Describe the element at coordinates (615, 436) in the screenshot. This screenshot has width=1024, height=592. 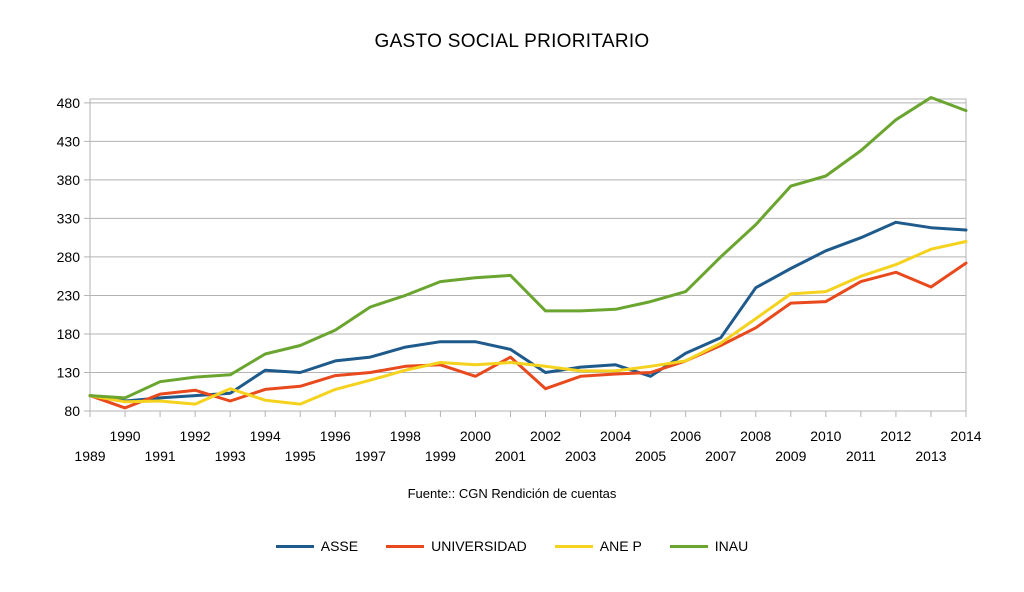
I see `x-tick-label: 2004` at that location.